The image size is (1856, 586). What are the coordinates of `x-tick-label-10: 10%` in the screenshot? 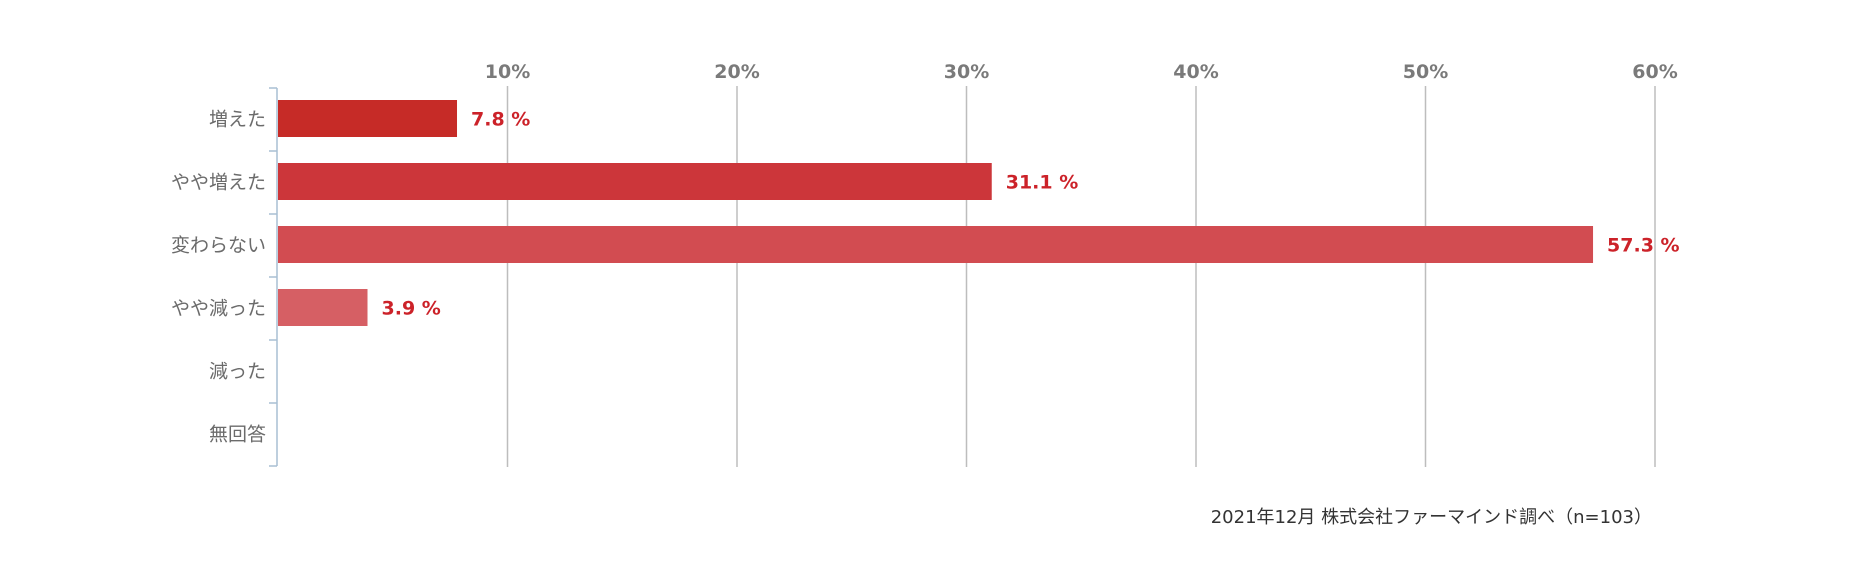 It's located at (507, 72).